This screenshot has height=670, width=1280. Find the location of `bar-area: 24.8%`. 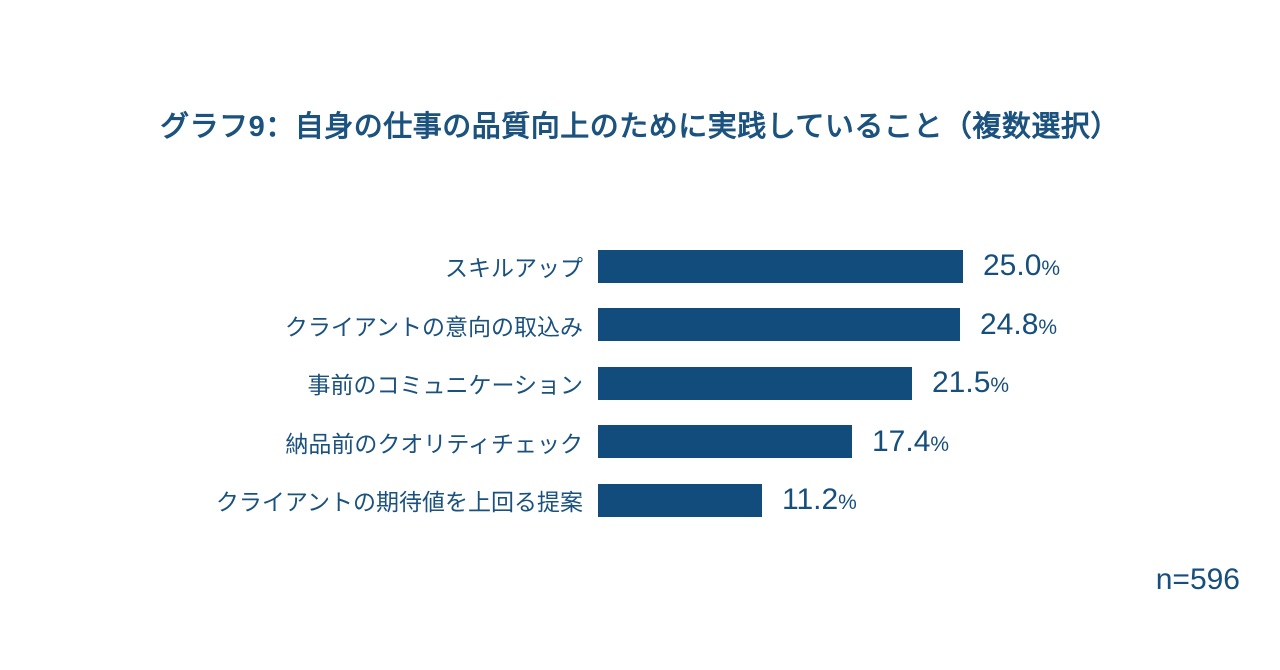

bar-area: 24.8% is located at coordinates (827, 325).